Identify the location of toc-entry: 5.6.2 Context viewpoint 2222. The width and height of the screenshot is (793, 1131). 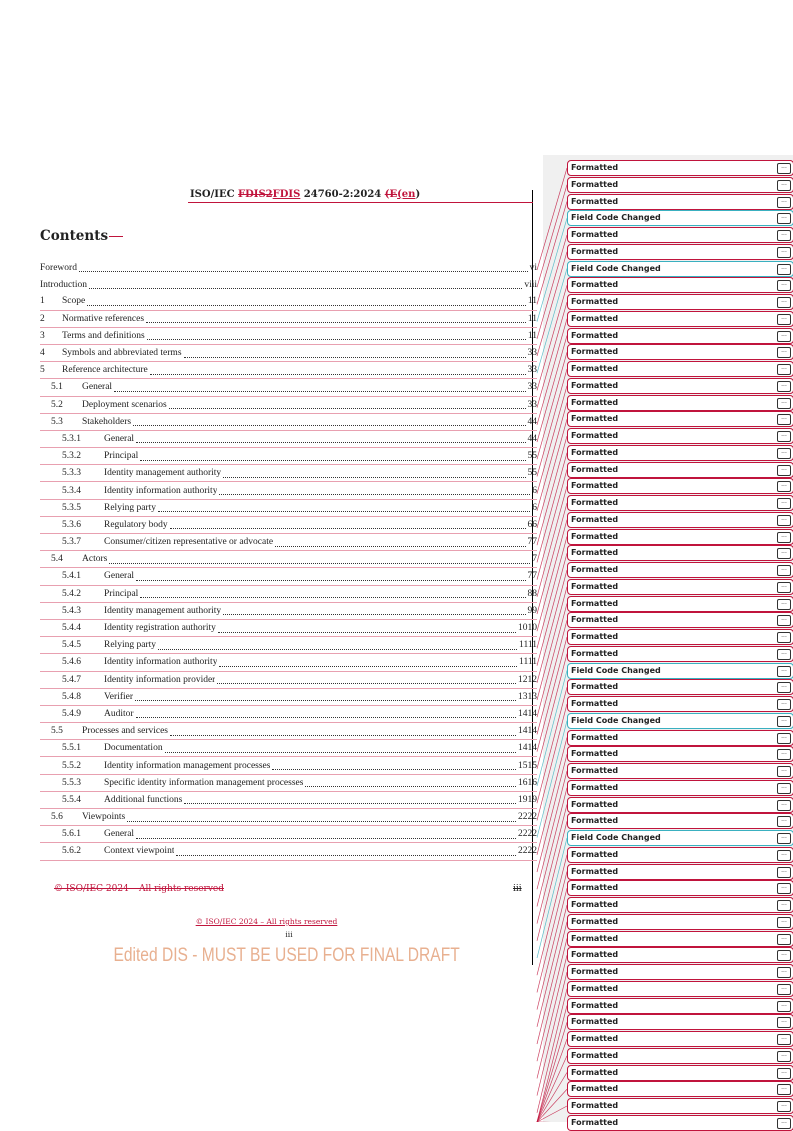
(288, 852).